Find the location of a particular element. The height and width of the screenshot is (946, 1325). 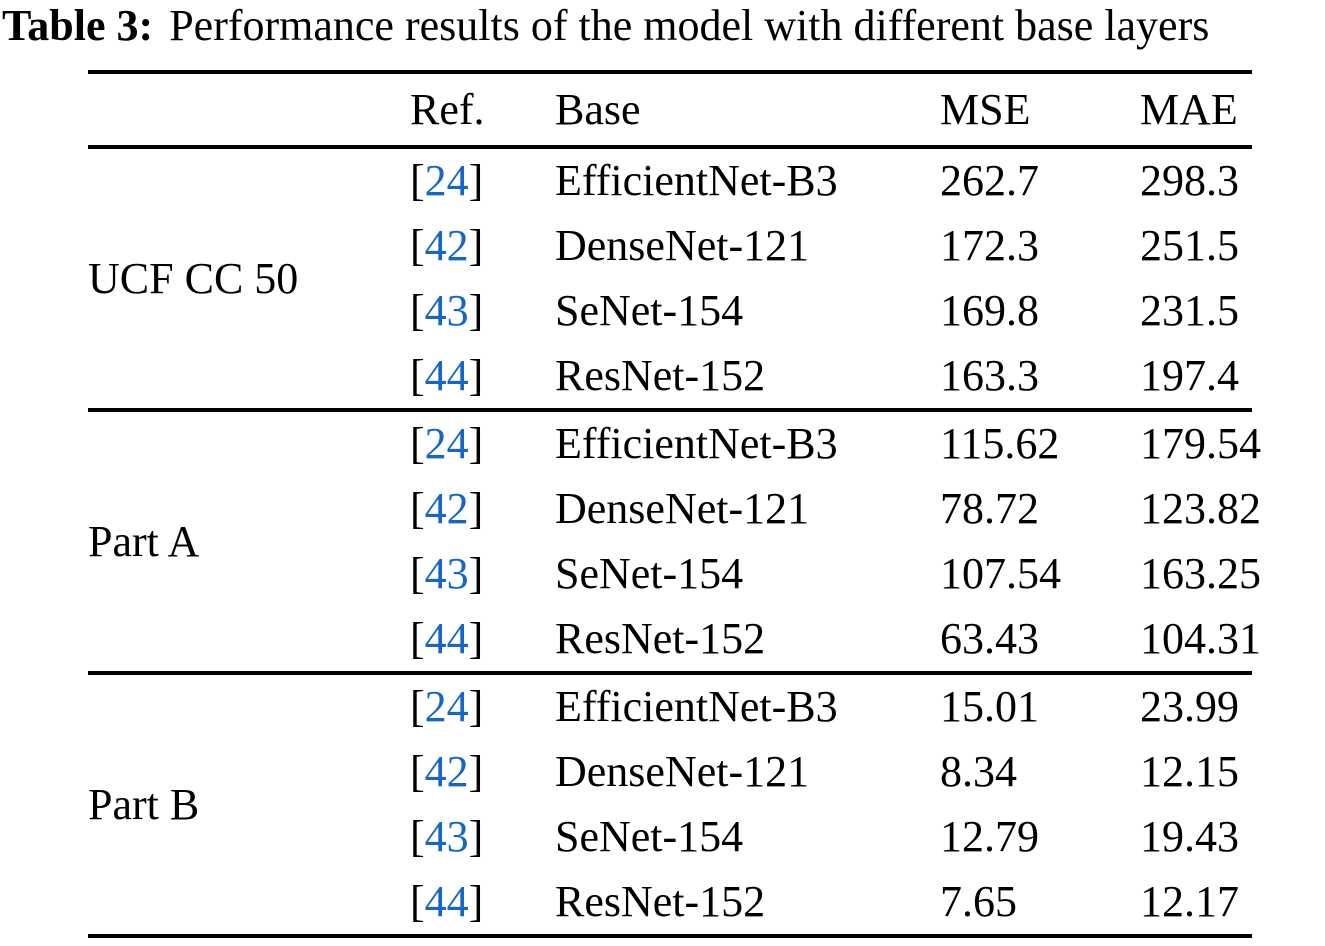

mse-cell: 115.62 is located at coordinates (1000, 444).